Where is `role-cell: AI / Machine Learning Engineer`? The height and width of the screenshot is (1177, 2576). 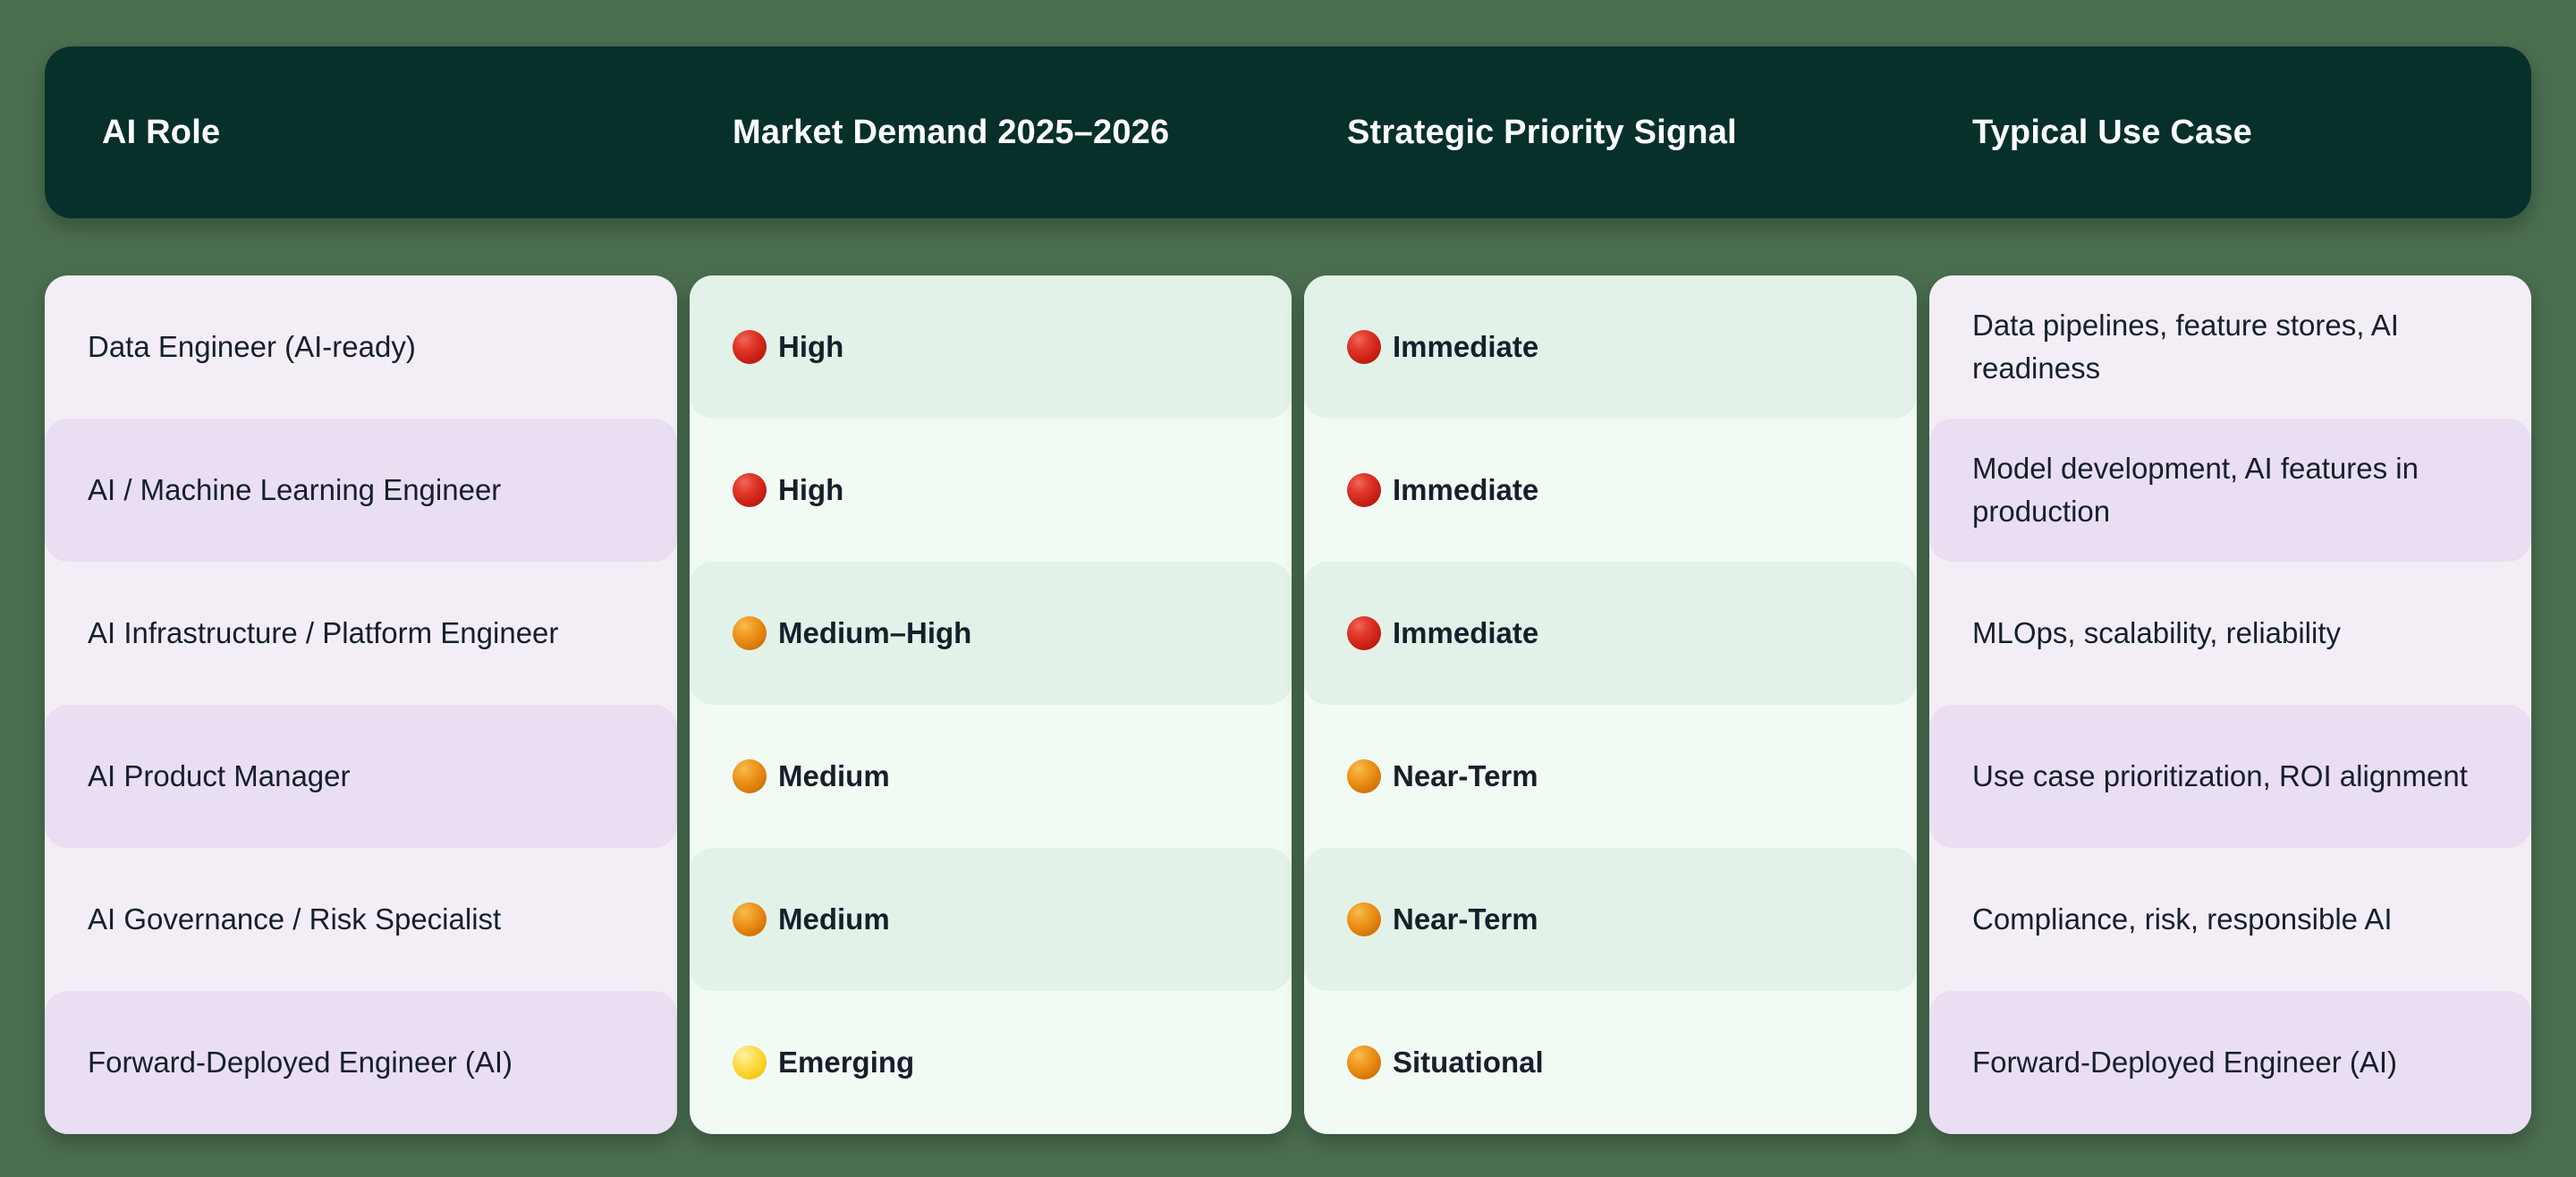 role-cell: AI / Machine Learning Engineer is located at coordinates (361, 490).